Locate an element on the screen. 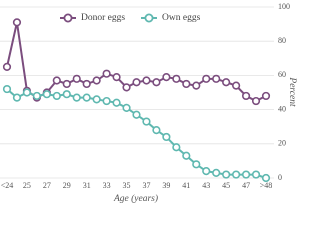 The height and width of the screenshot is (240, 320). y-tick-label: 80 is located at coordinates (282, 40).